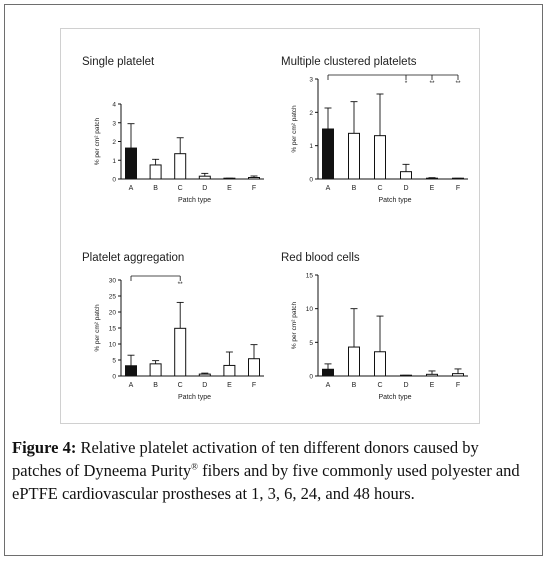 The image size is (549, 562). What do you see at coordinates (349, 62) in the screenshot?
I see `chart-title: Multiple clustered platelets` at bounding box center [349, 62].